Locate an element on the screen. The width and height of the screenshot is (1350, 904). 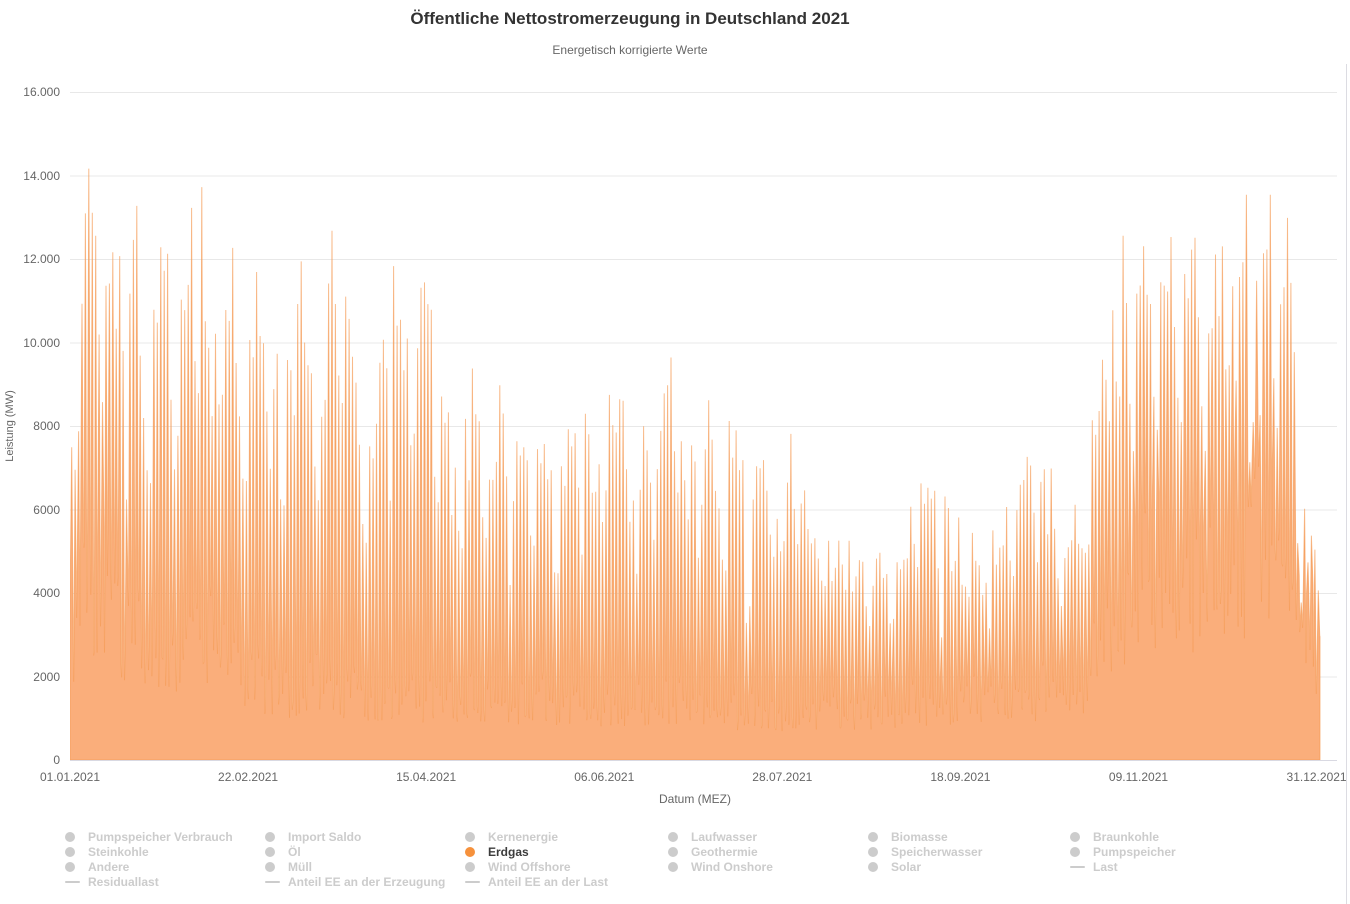
legend-item-anteil-ee-erzeugung: Anteil EE an der Erzeugung is located at coordinates (355, 881).